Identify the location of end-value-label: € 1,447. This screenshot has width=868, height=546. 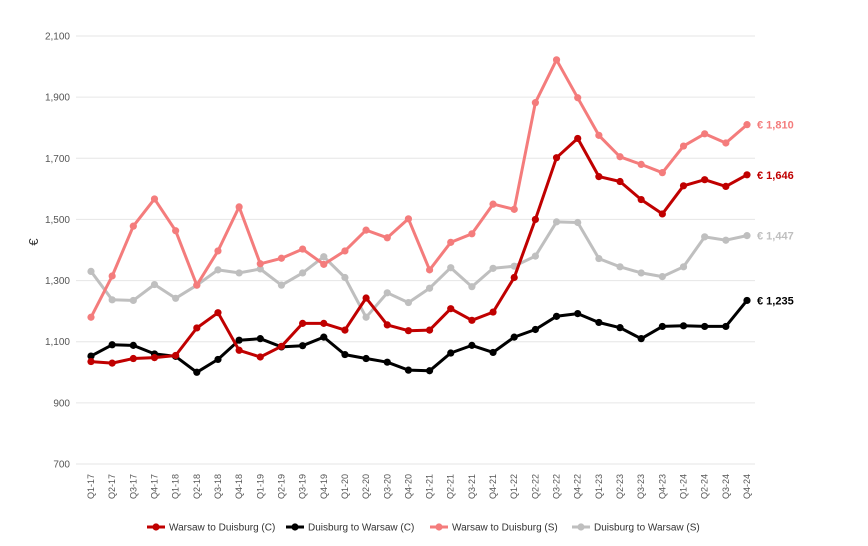
(775, 237).